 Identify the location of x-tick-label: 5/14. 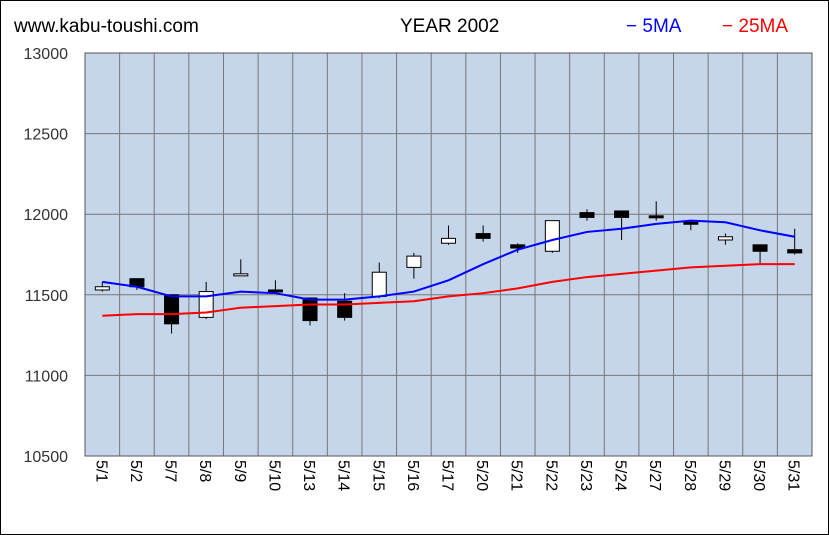
(343, 475).